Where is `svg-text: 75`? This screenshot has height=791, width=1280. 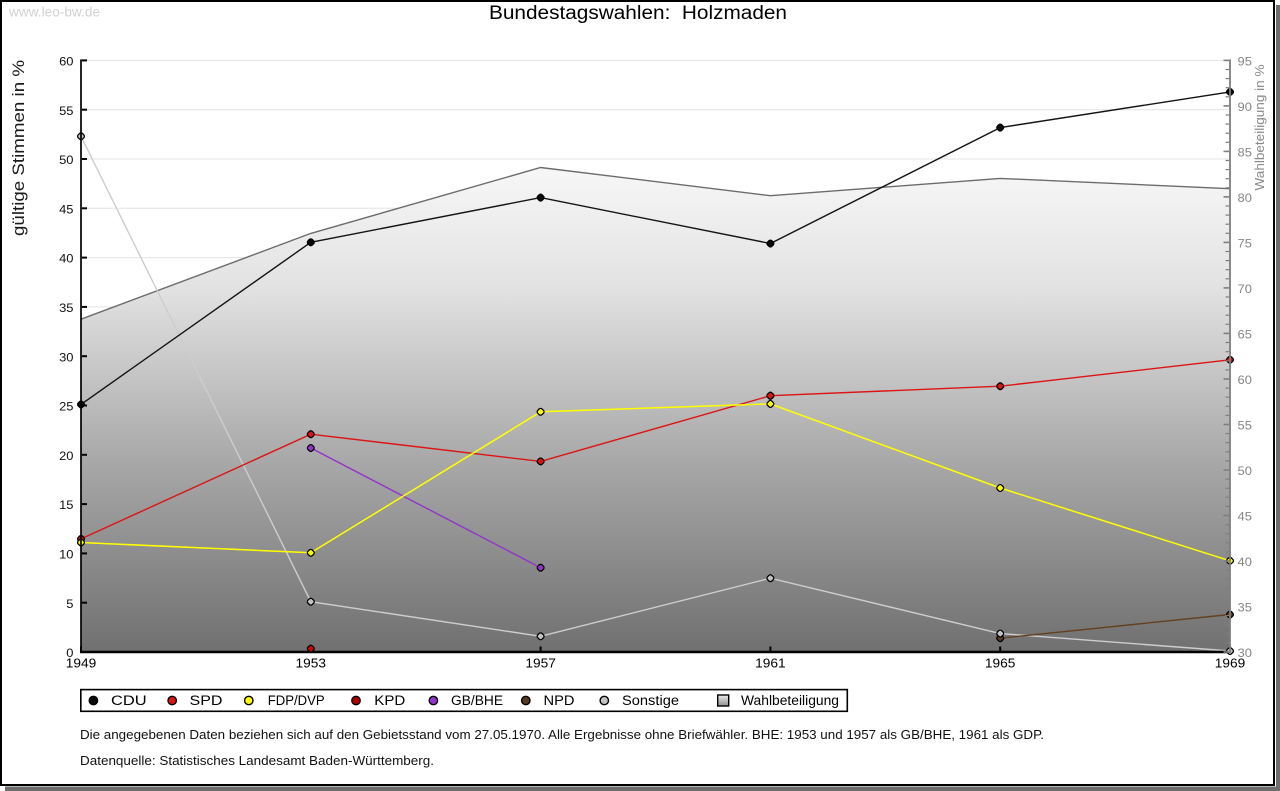
svg-text: 75 is located at coordinates (1245, 244).